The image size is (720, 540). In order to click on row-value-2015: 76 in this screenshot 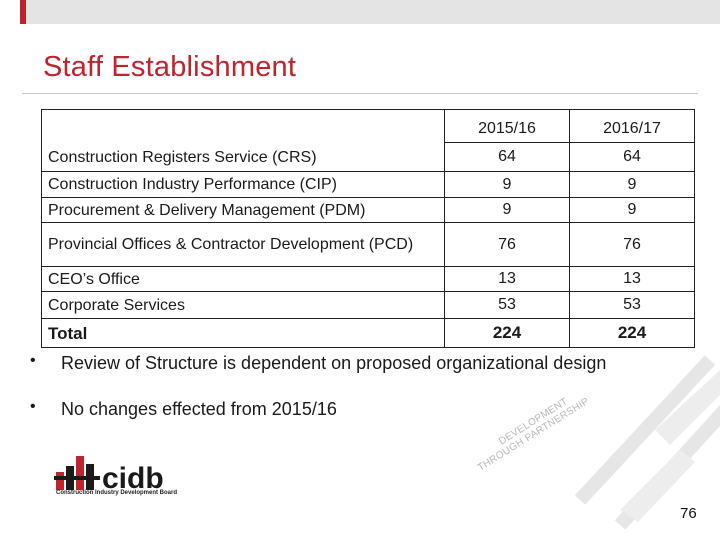, I will do `click(507, 244)`.